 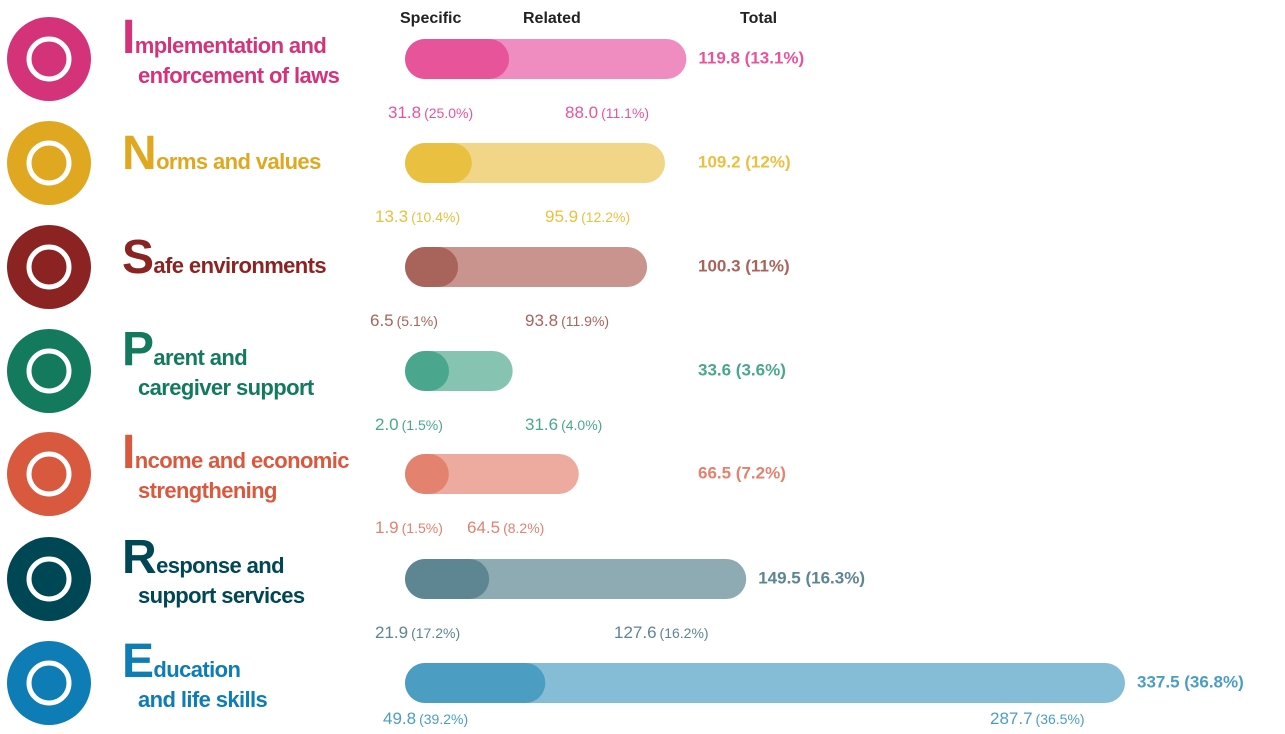 I want to click on category-line: support services, so click(x=221, y=595).